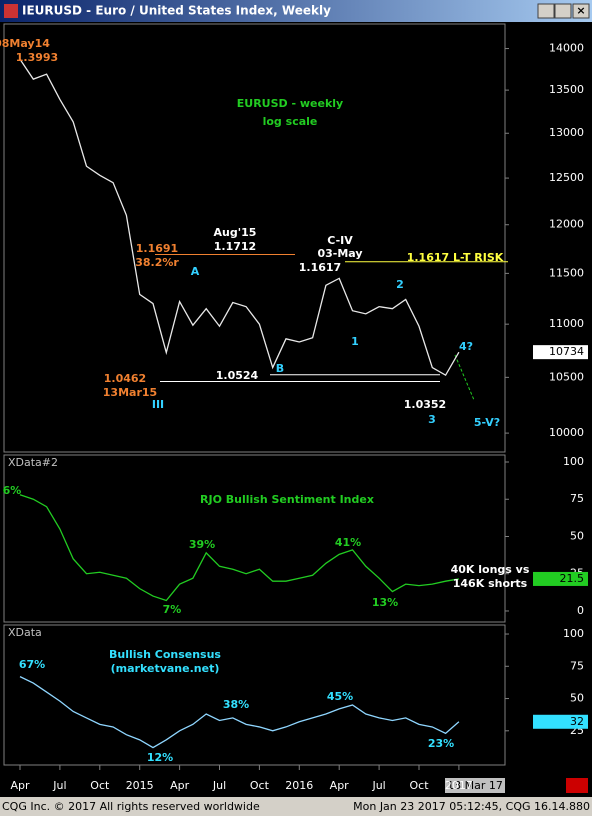 Image resolution: width=592 pixels, height=816 pixels. Describe the element at coordinates (296, 806) in the screenshot. I see `status-bar` at that location.